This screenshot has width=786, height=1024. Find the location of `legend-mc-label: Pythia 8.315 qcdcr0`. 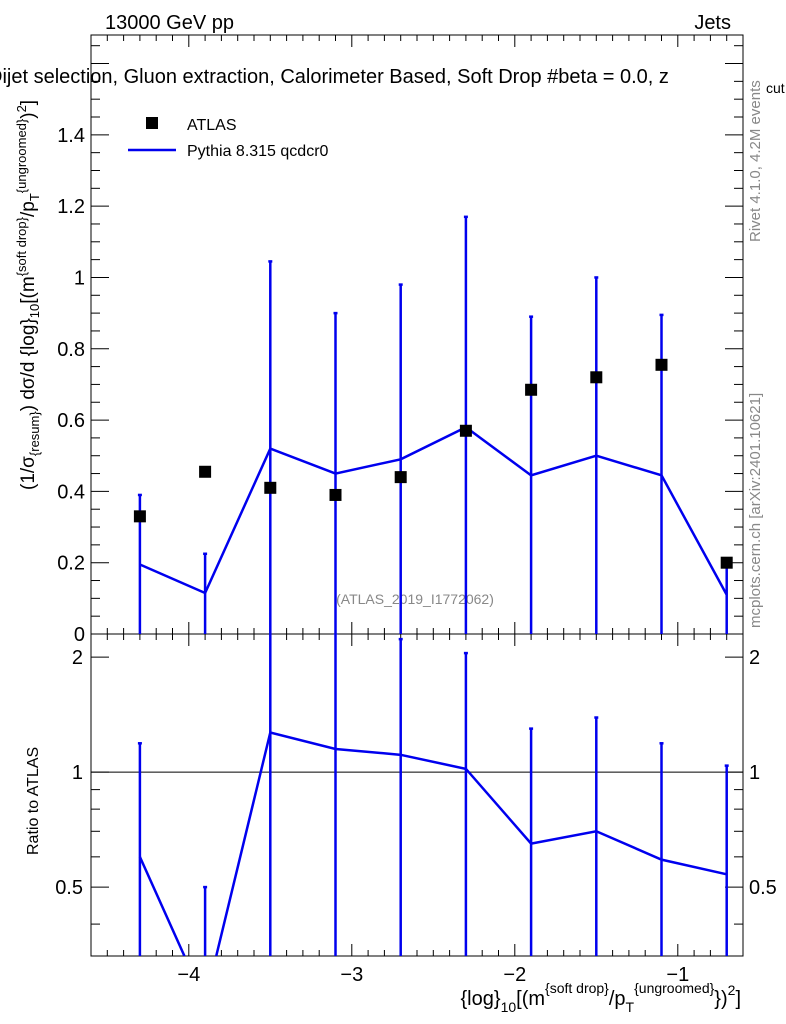

legend-mc-label: Pythia 8.315 qcdcr0 is located at coordinates (258, 151).